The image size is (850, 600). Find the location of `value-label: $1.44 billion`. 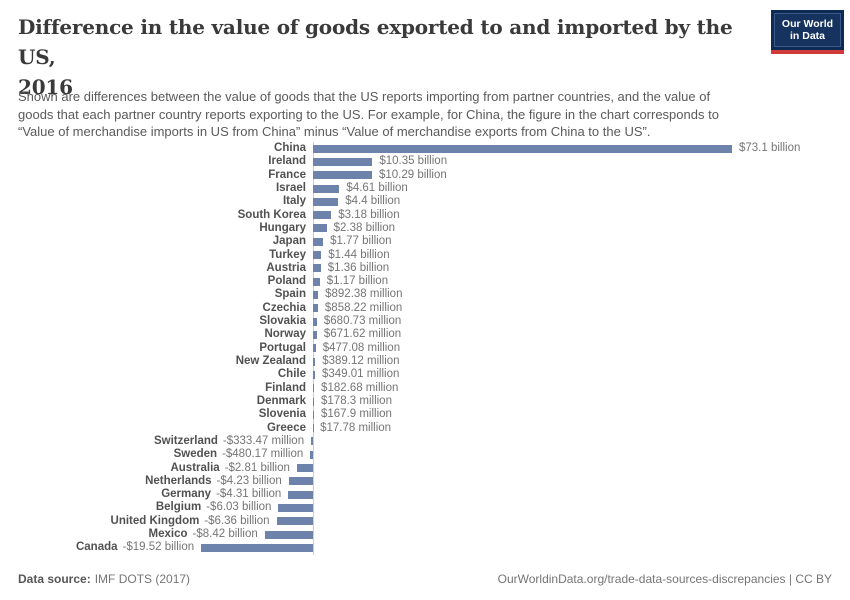

value-label: $1.44 billion is located at coordinates (359, 254).